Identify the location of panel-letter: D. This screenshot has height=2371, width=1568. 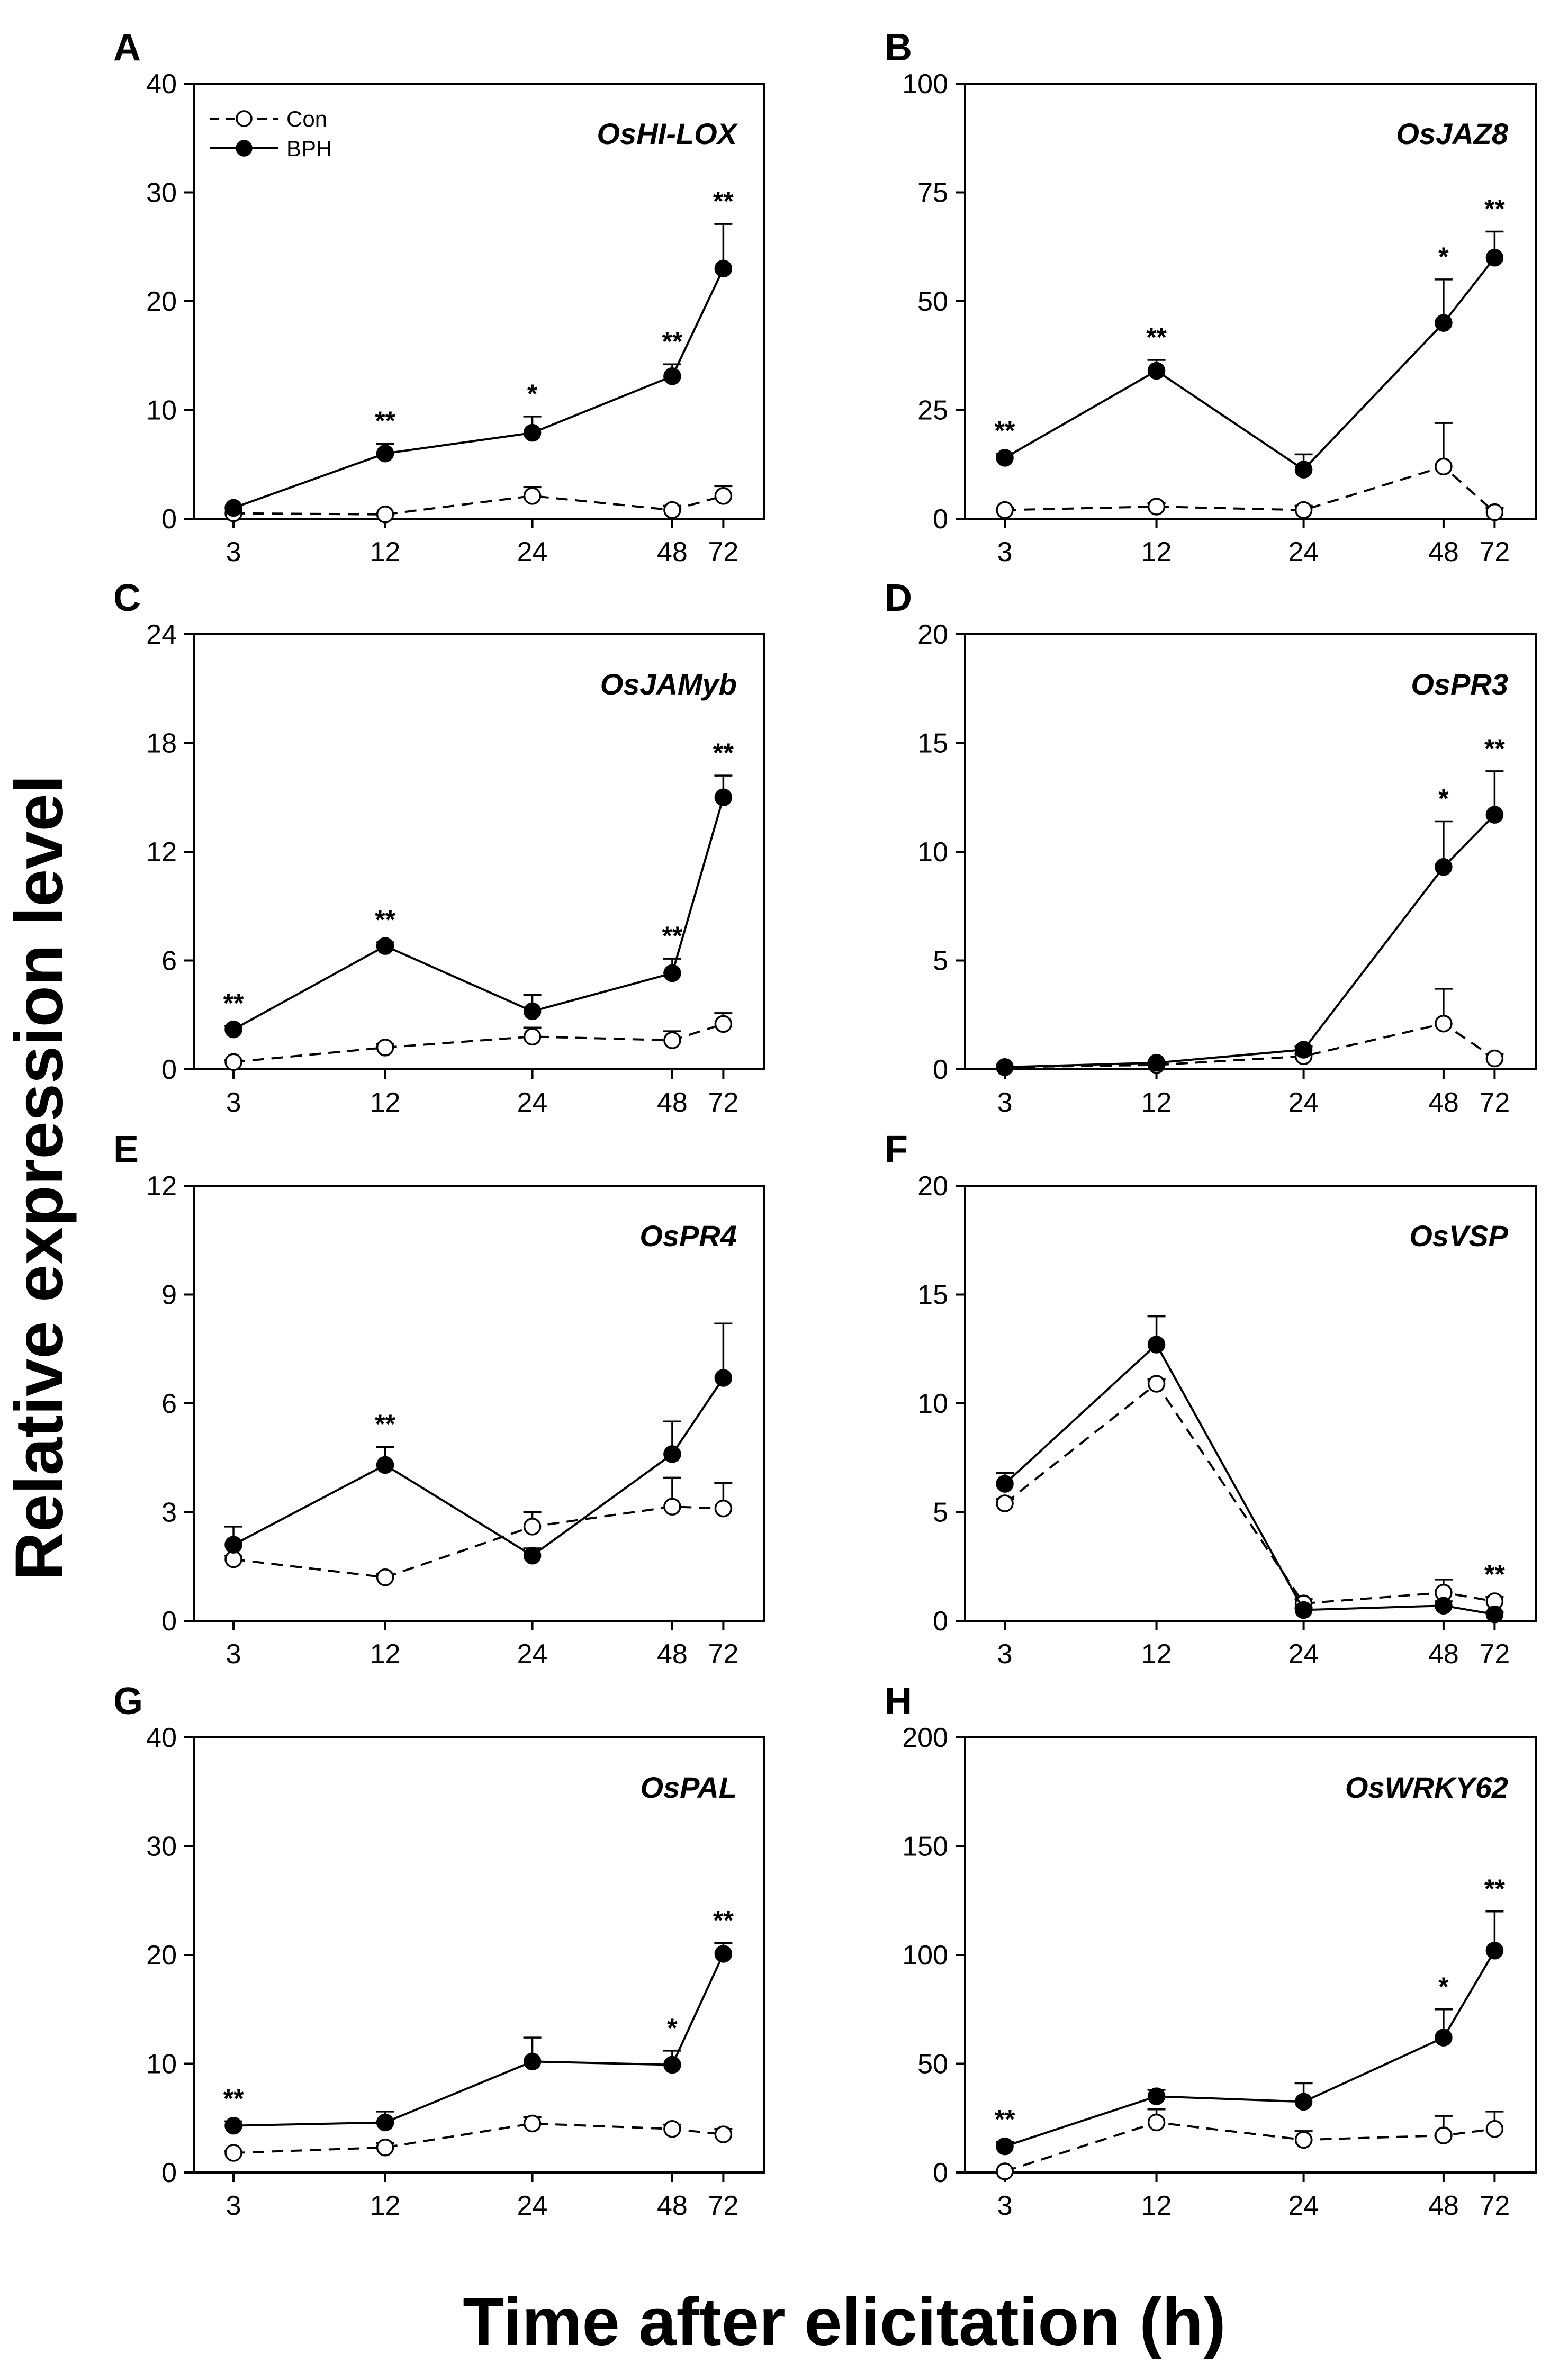
(898, 598).